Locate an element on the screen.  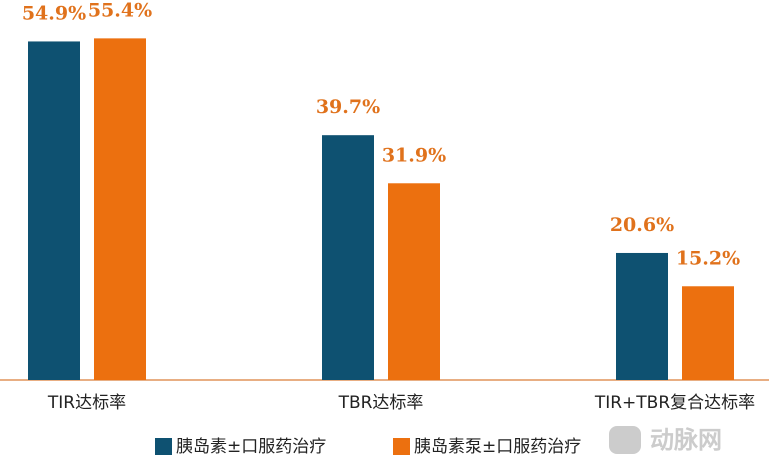
x-tick-label: TIR达标率 is located at coordinates (86, 403).